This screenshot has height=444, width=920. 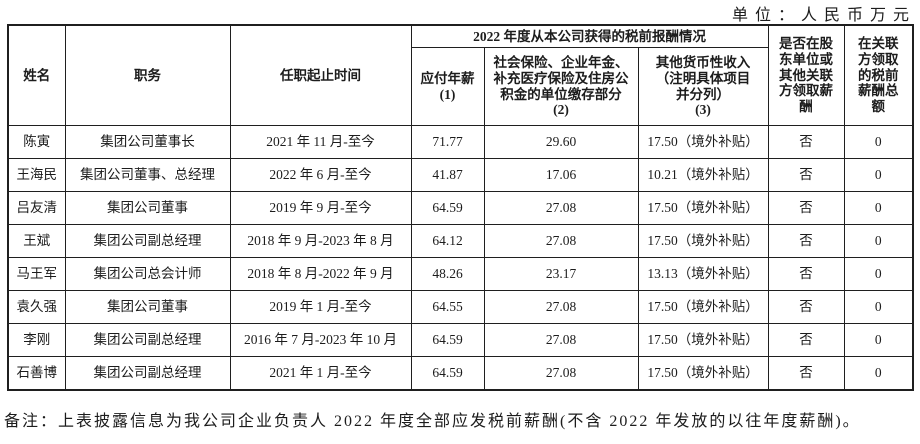 What do you see at coordinates (589, 36) in the screenshot?
I see `col-header-comp-group: 2022 年度从本公司获得的税前报酬情况` at bounding box center [589, 36].